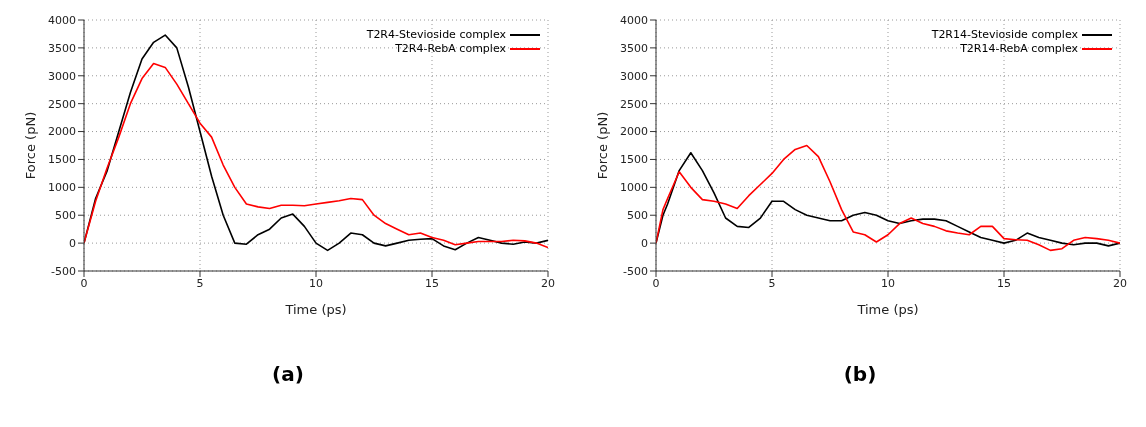 This screenshot has width=1146, height=427. Describe the element at coordinates (860, 374) in the screenshot. I see `text: (b)` at that location.